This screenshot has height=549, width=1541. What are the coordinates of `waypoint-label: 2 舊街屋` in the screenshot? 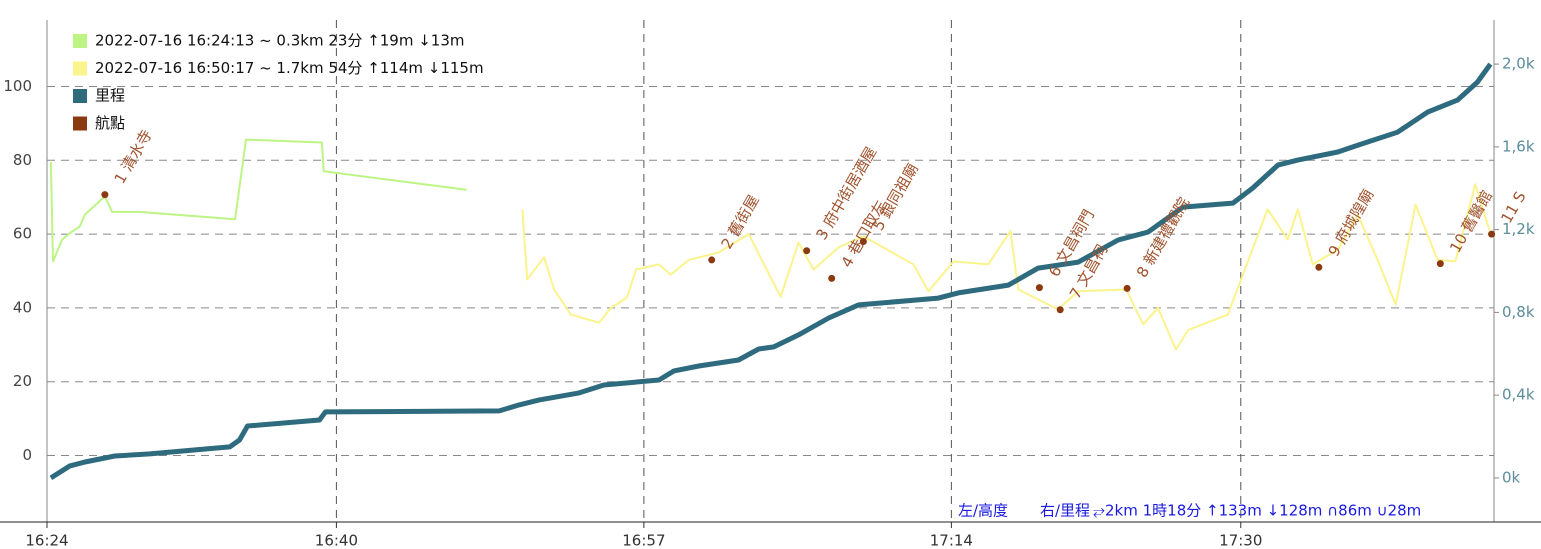 It's located at (739, 222).